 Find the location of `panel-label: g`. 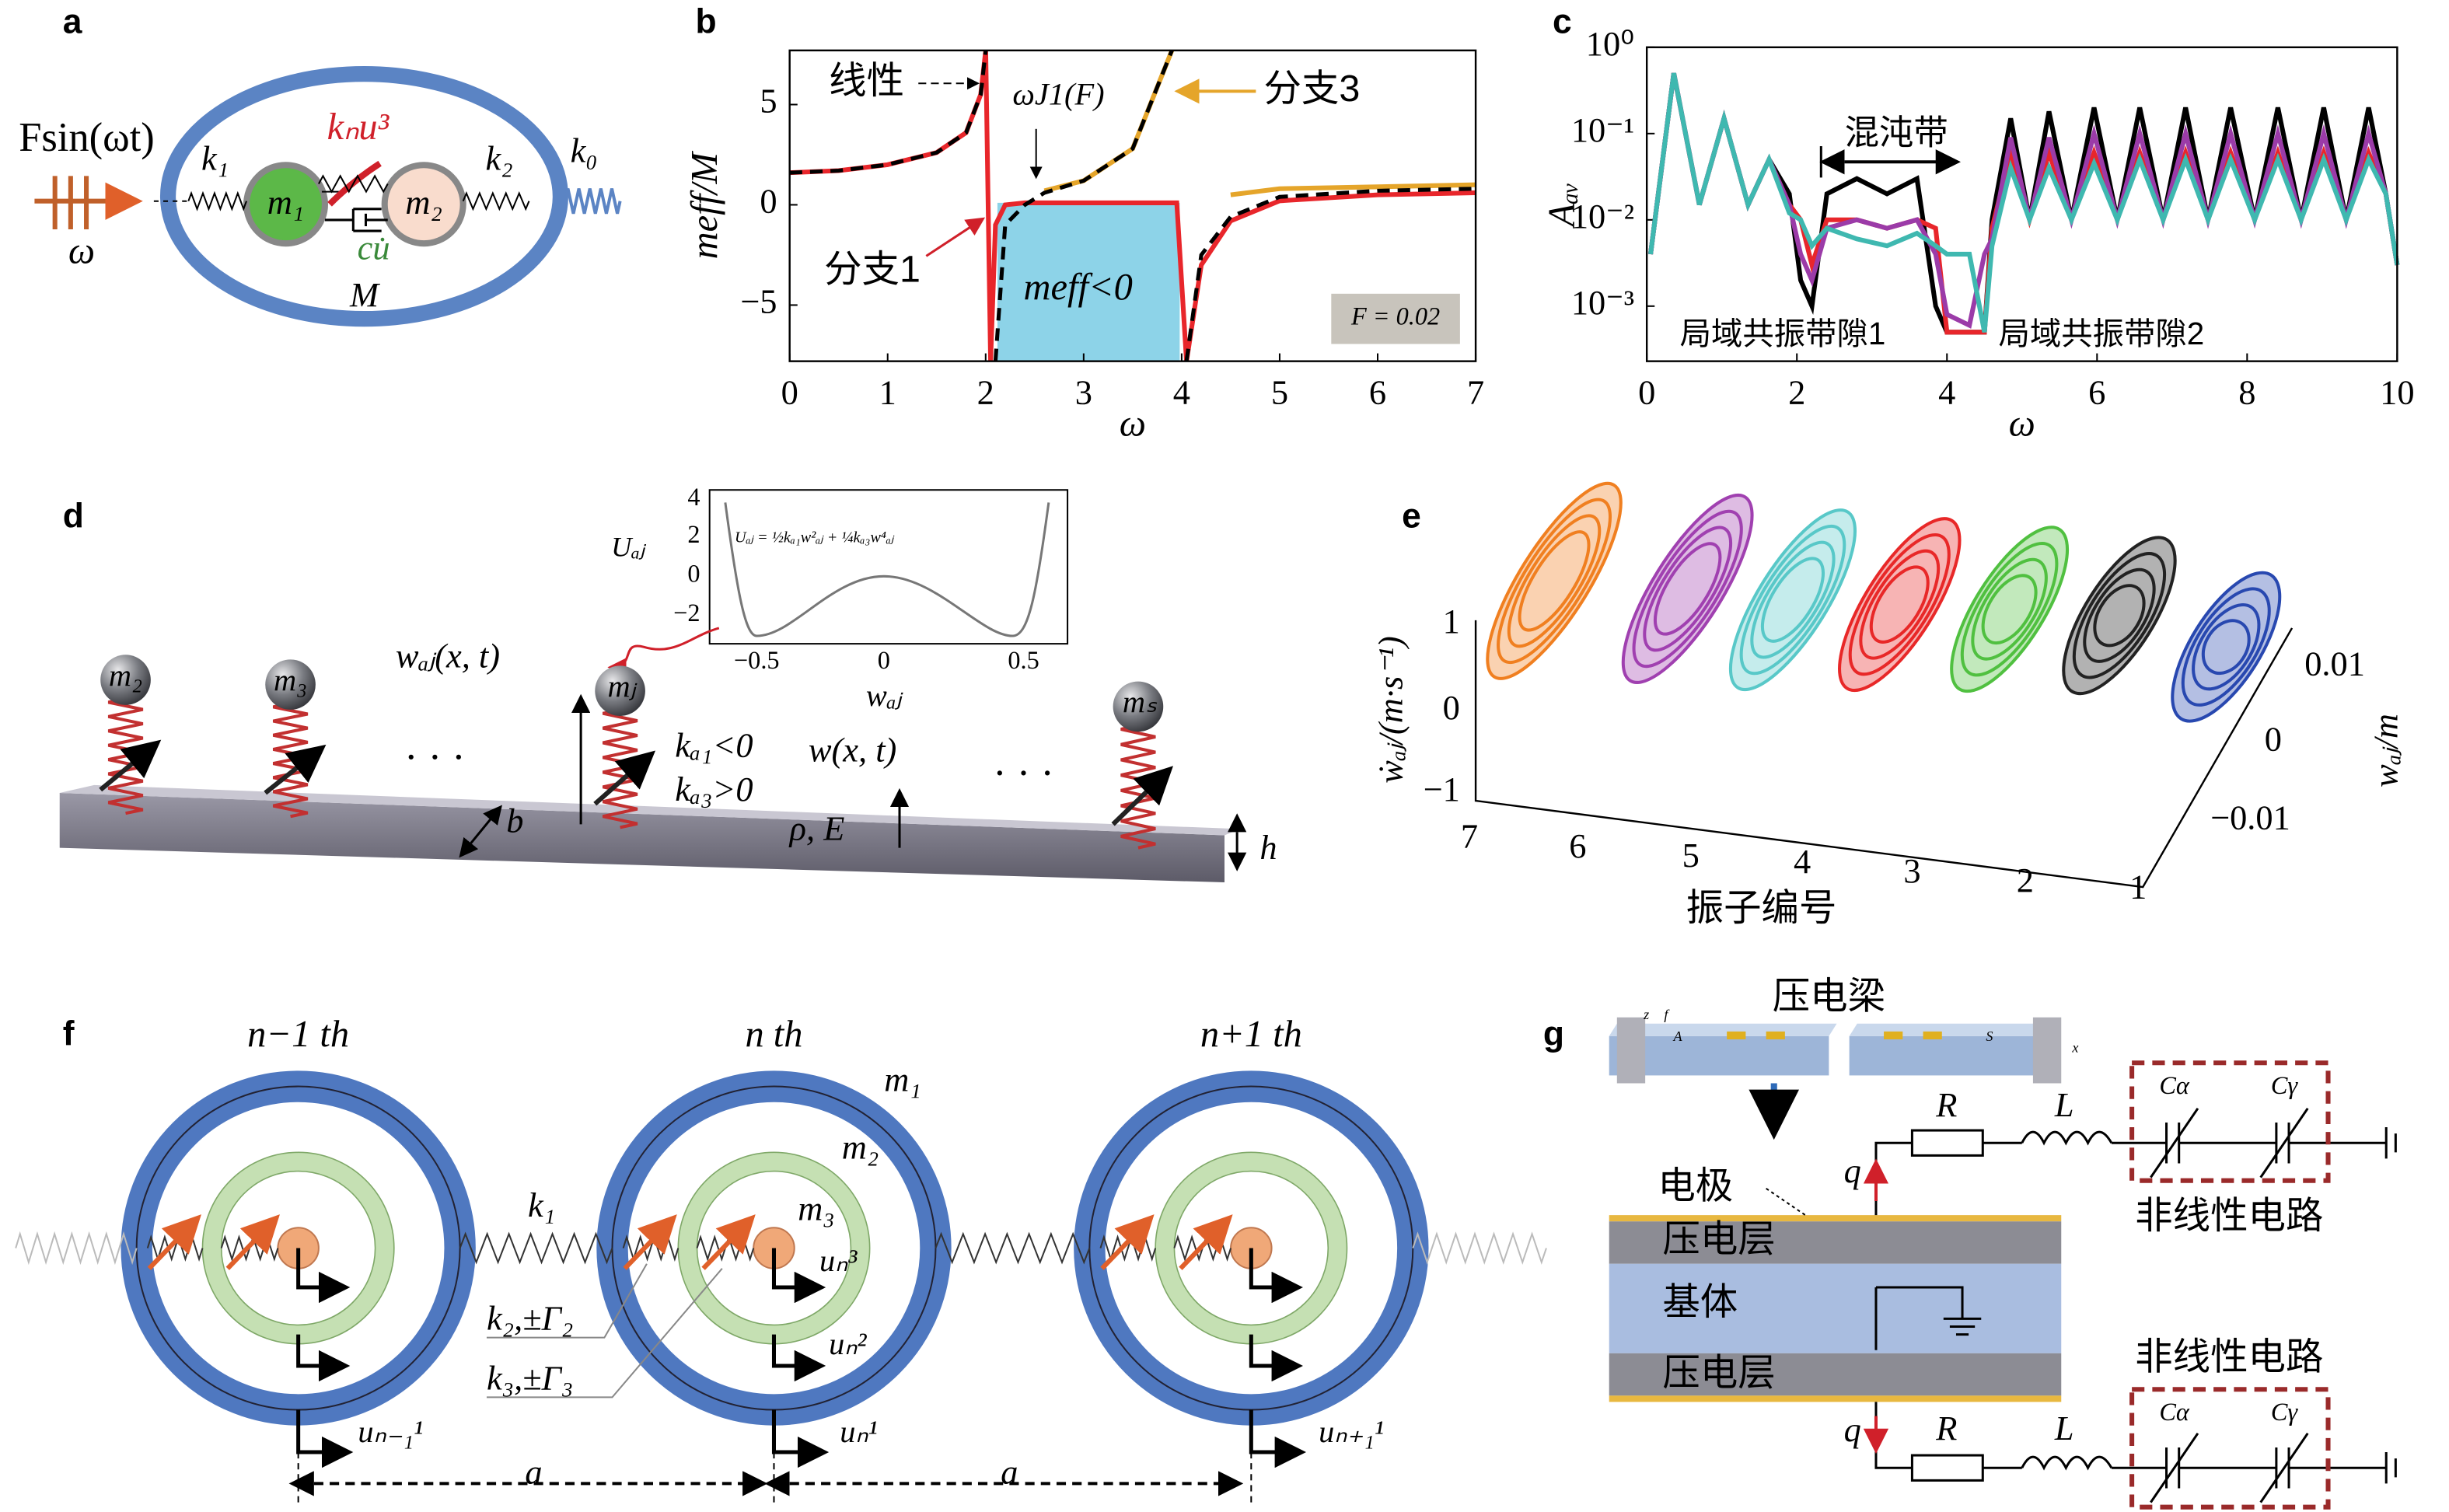

panel-label: g is located at coordinates (1553, 1034).